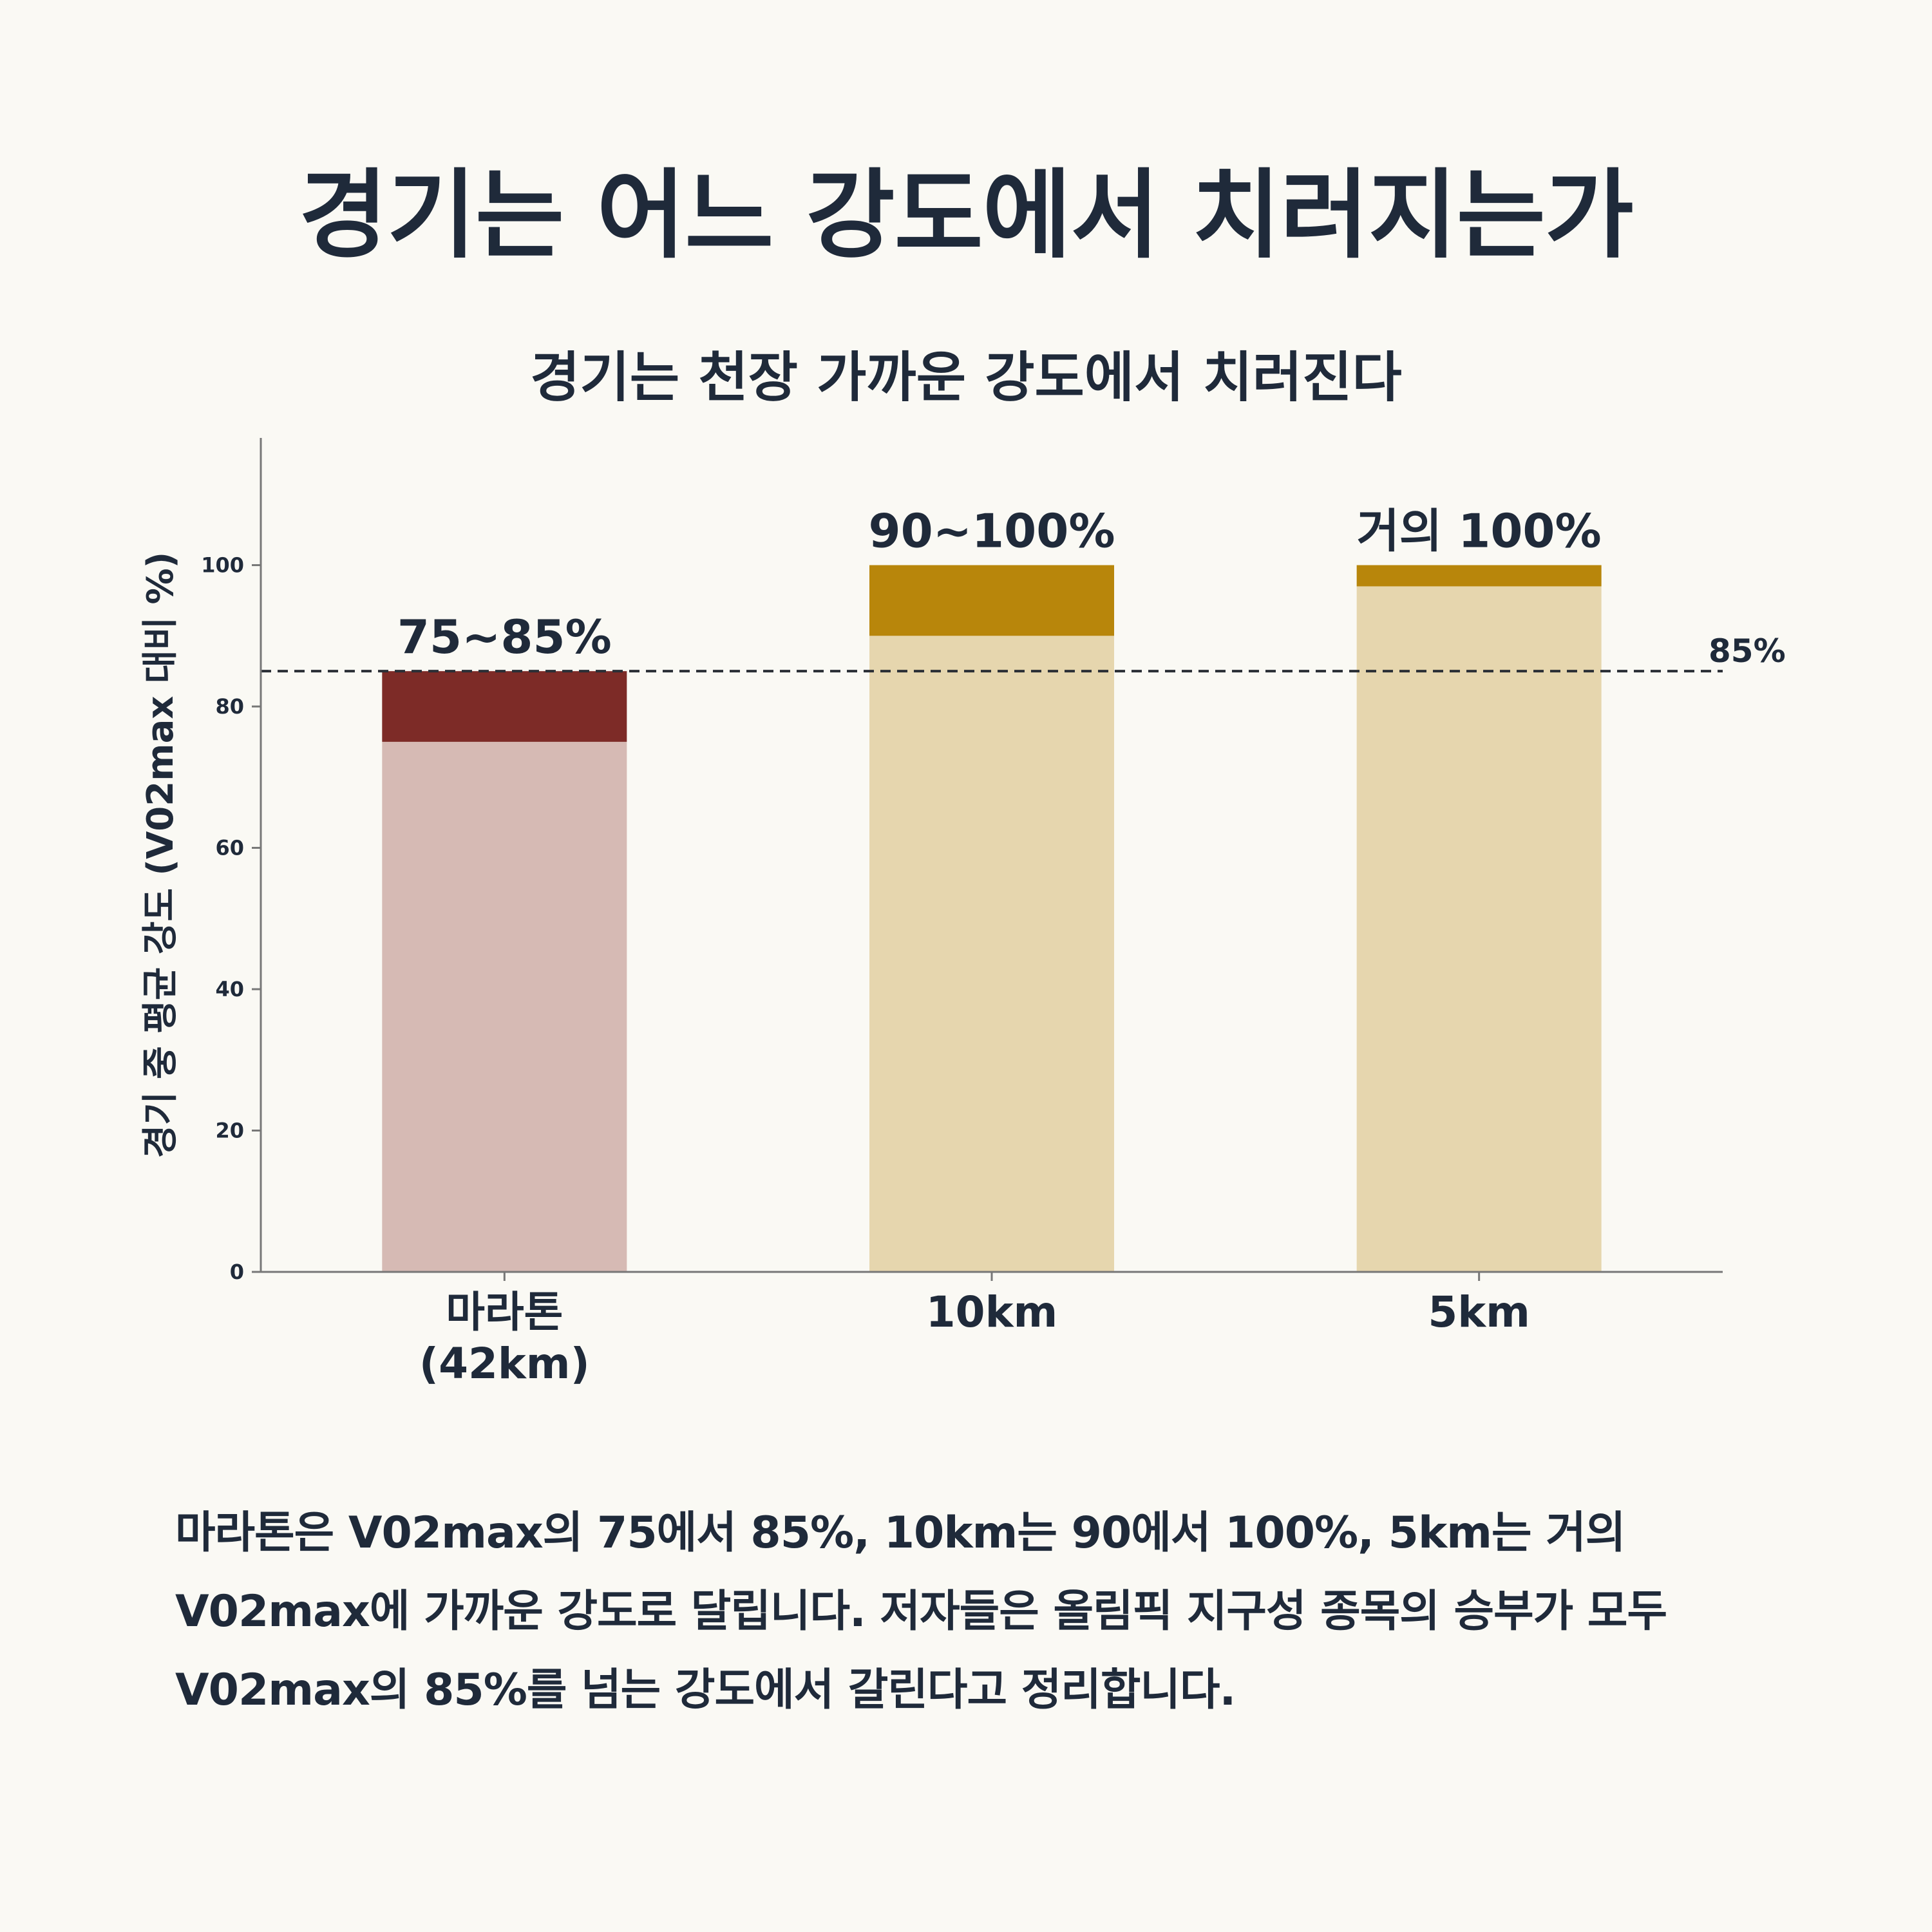 This screenshot has width=1932, height=1932. I want to click on x-tick-label-2: 5km, so click(1479, 1312).